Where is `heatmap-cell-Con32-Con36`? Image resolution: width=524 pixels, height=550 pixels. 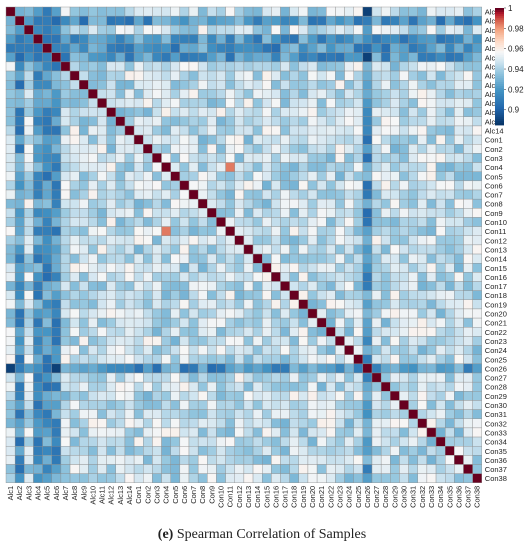
heatmap-cell-Con32-Con36 is located at coordinates (459, 423).